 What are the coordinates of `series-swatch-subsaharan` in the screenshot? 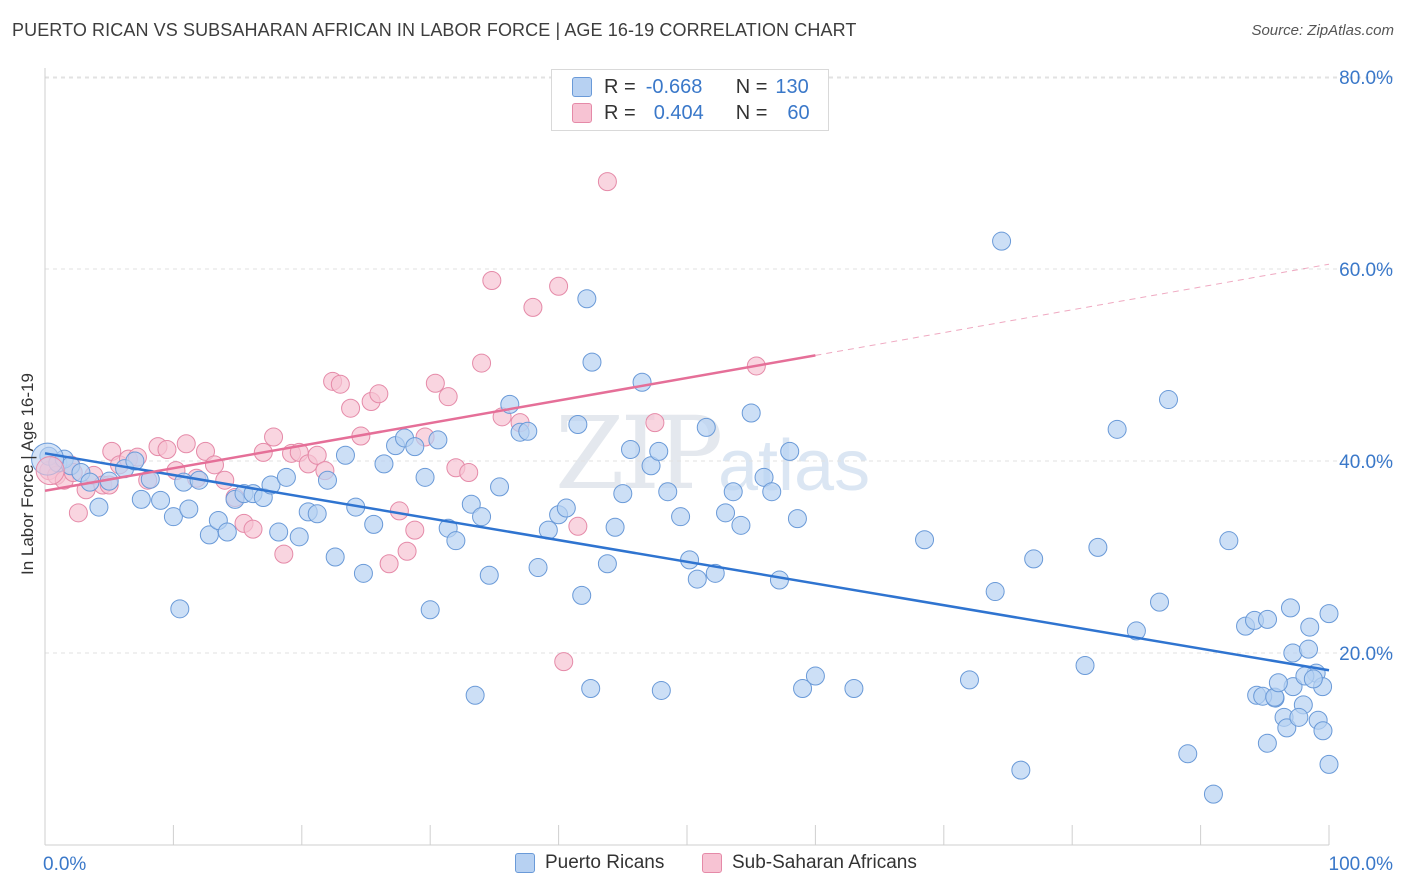 It's located at (712, 863).